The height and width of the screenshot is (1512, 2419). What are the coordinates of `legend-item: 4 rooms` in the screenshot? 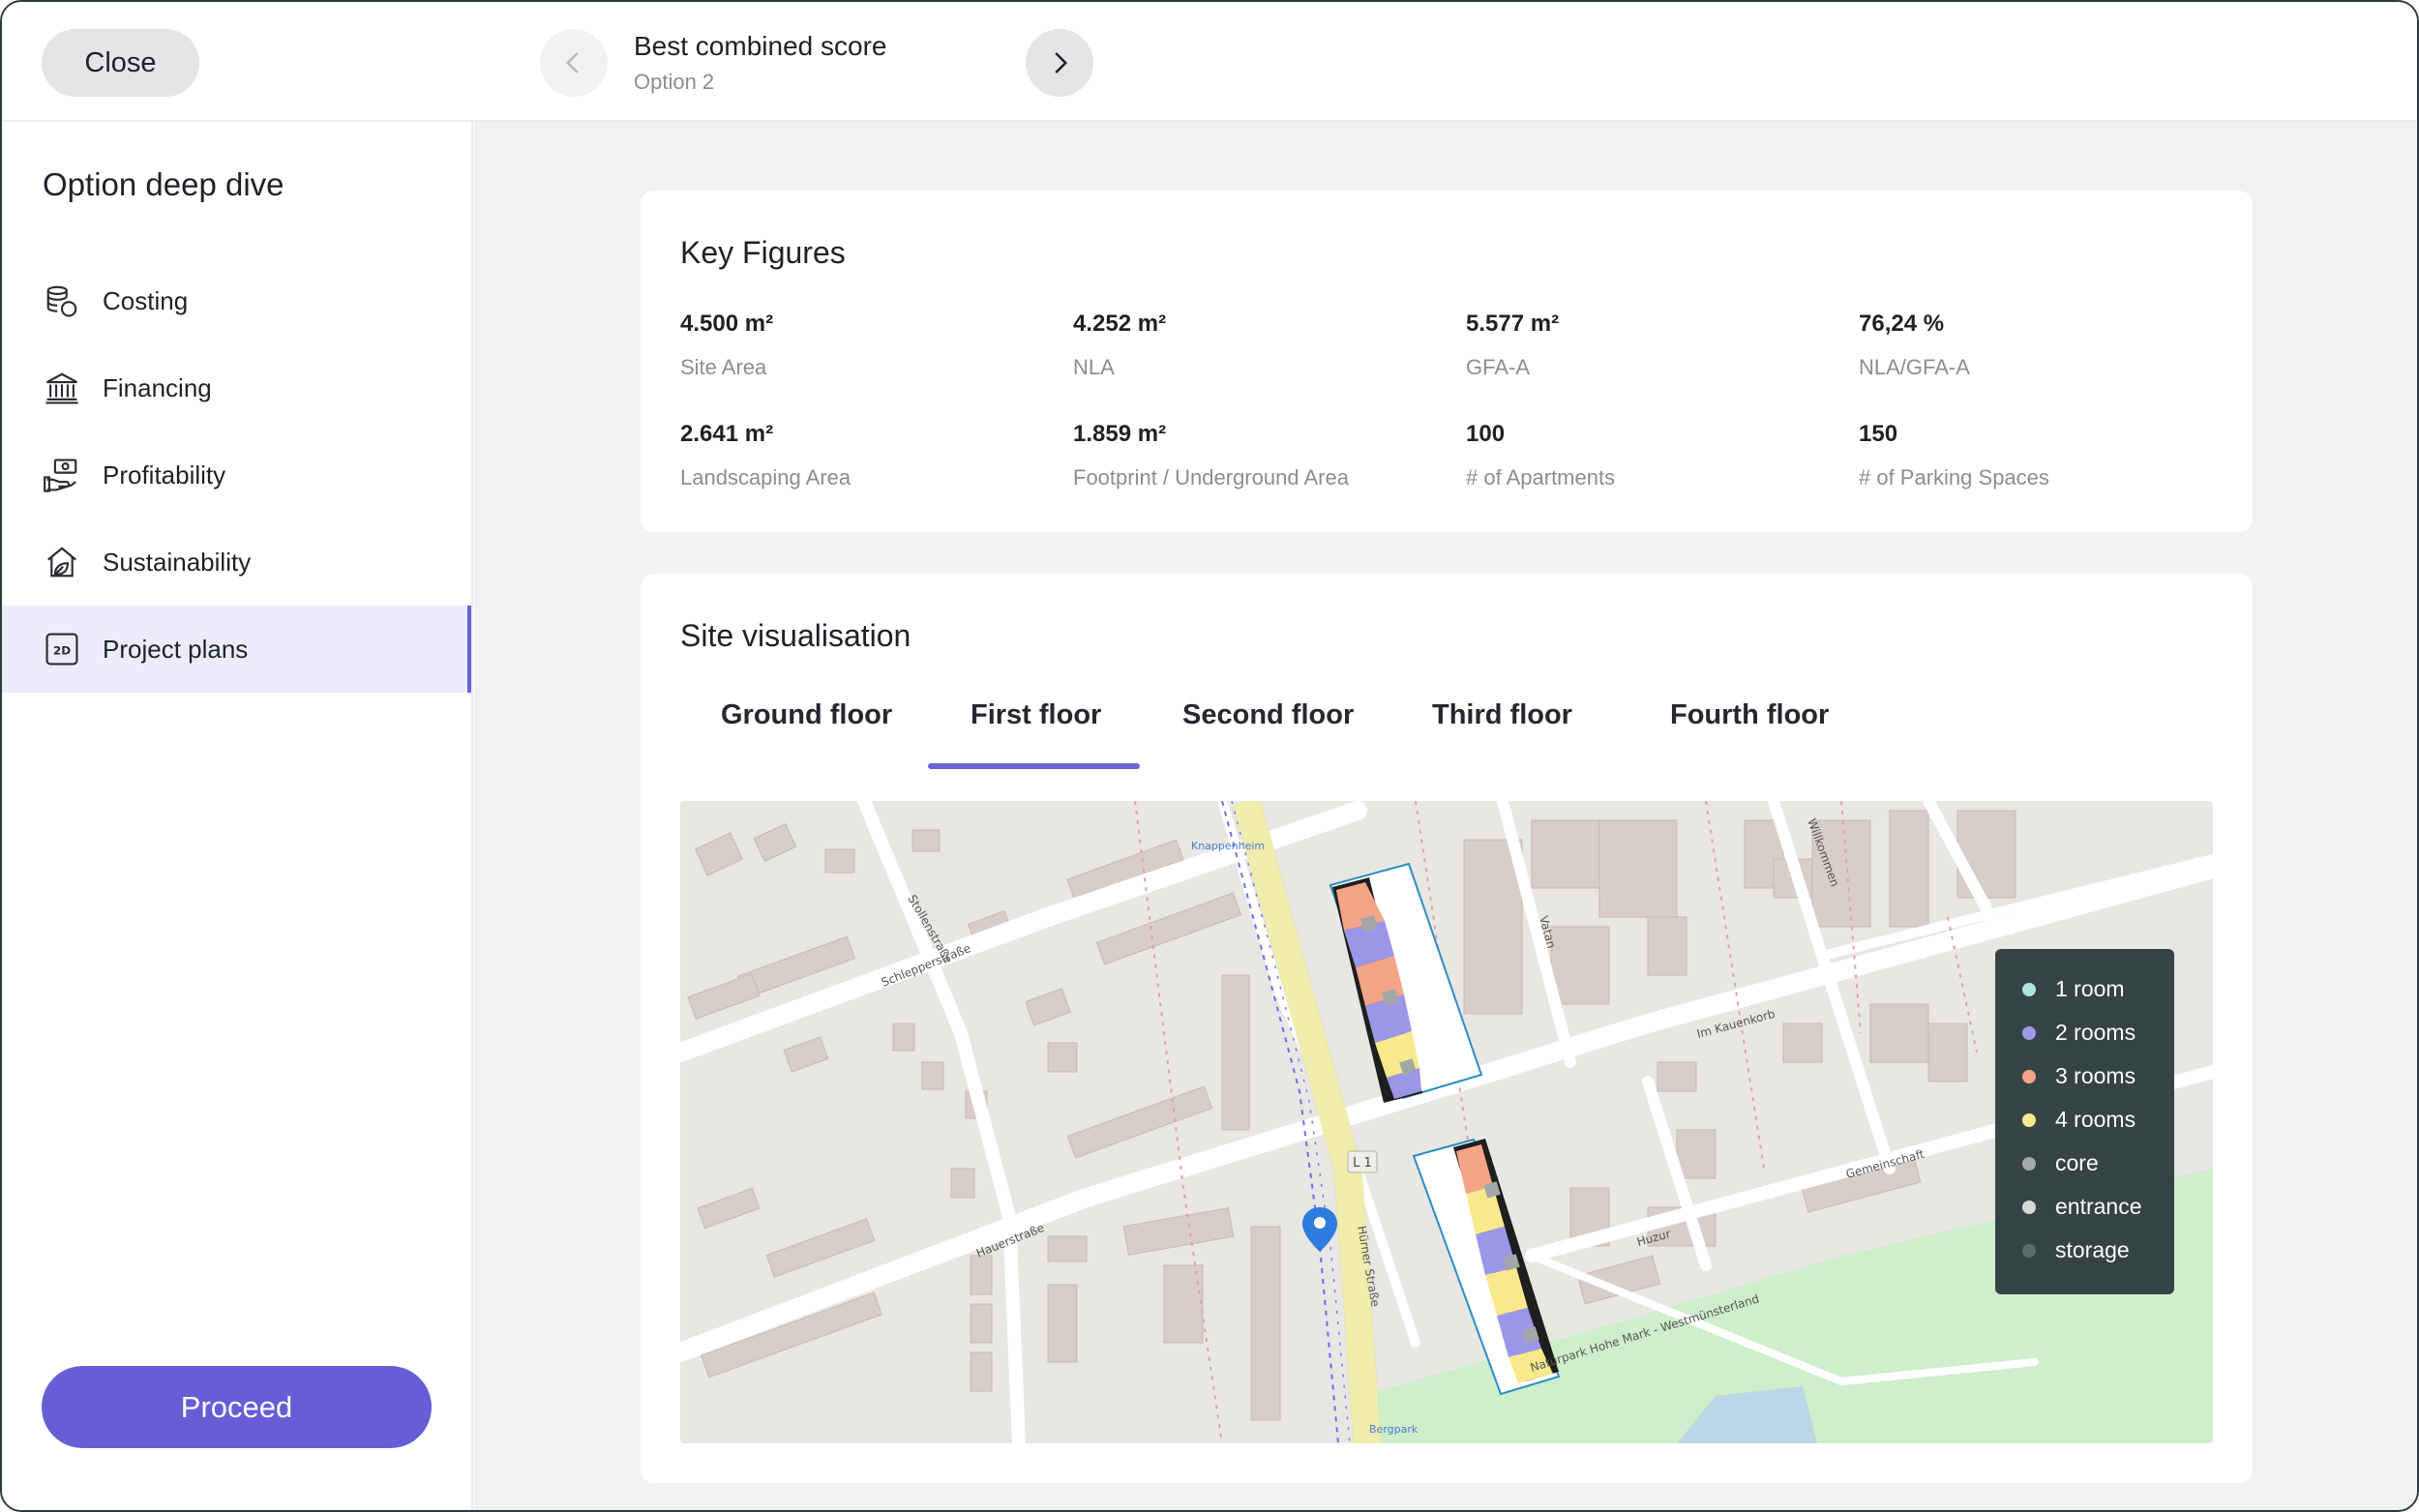 It's located at (2079, 1120).